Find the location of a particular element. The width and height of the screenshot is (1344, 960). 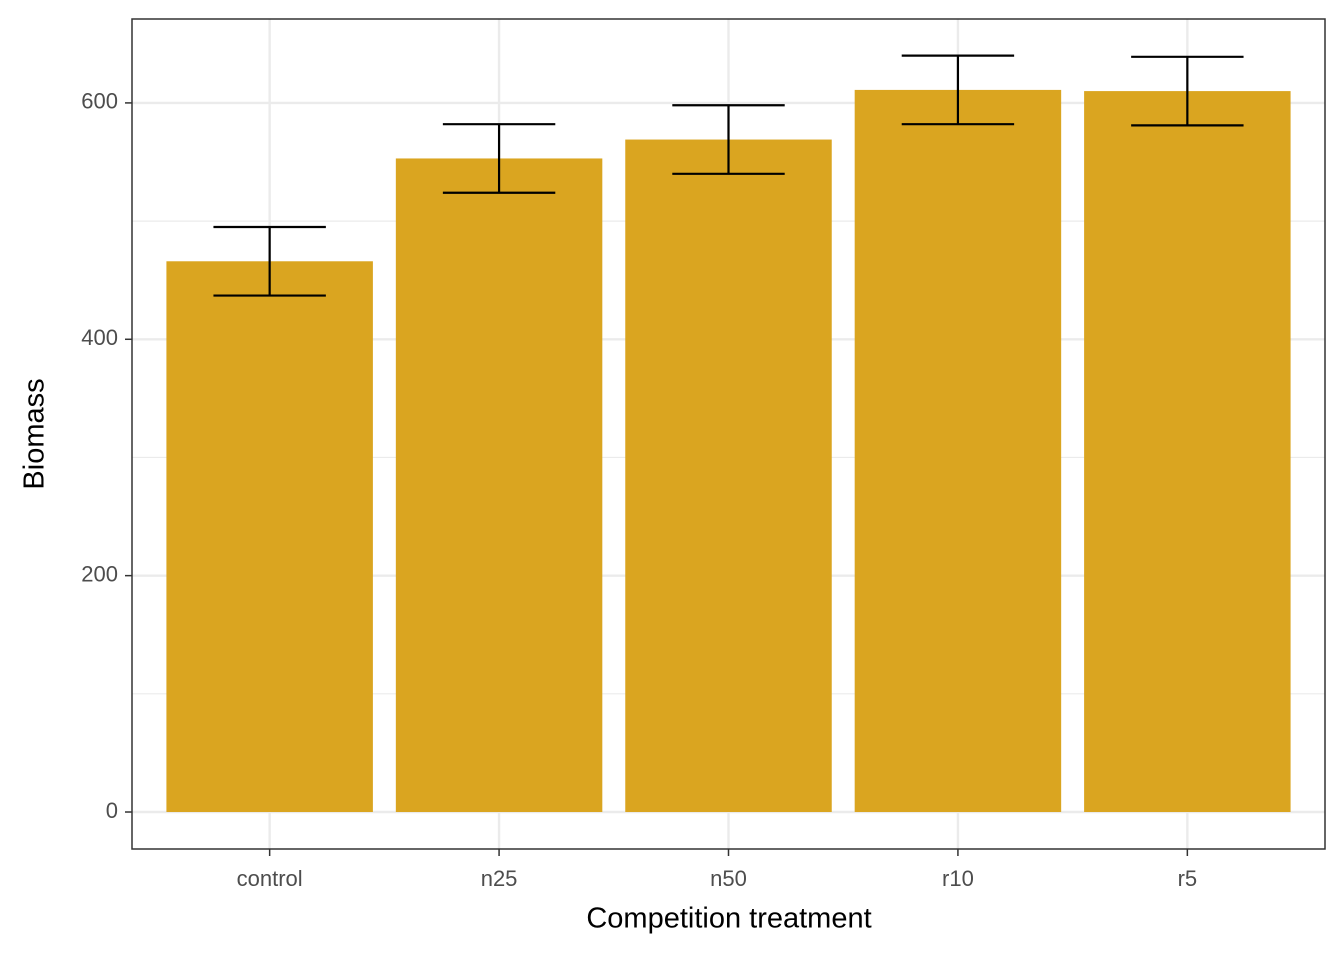

x-axis-title: Competition treatment is located at coordinates (728, 919).